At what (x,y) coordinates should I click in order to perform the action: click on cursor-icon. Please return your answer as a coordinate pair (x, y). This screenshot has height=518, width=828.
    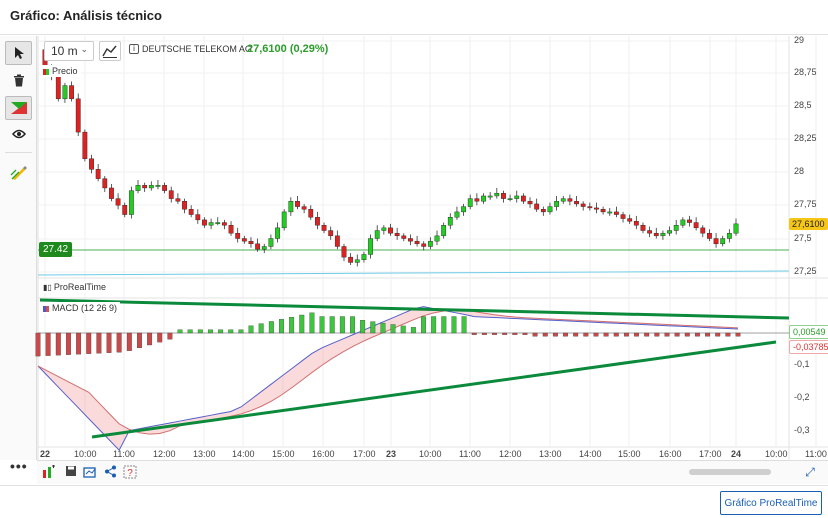
    Looking at the image, I should click on (18, 53).